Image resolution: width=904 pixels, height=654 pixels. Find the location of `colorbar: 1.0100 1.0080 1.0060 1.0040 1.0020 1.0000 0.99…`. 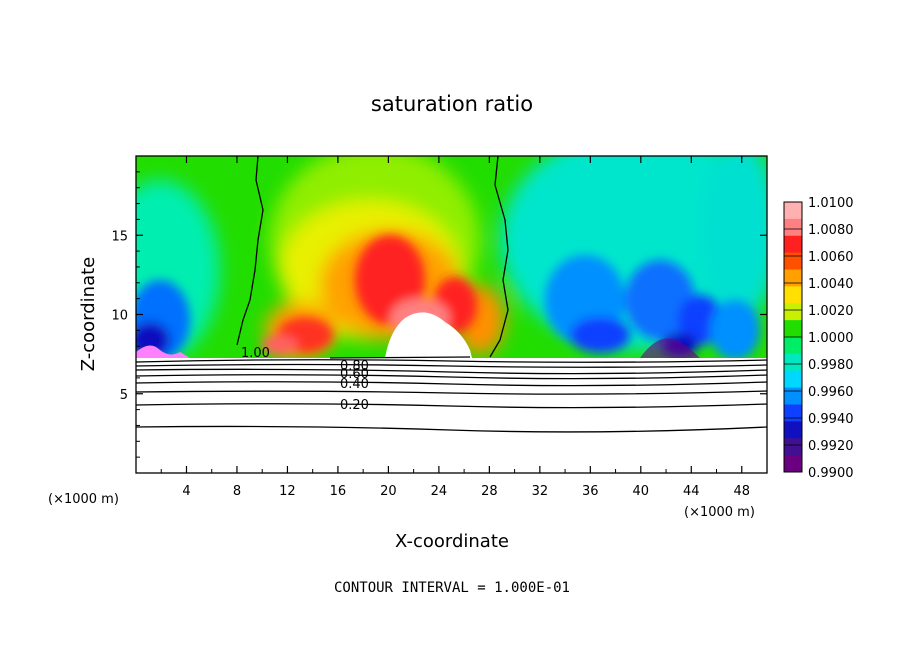

colorbar: 1.0100 1.0080 1.0060 1.0040 1.0020 1.0000 0.99… is located at coordinates (818, 338).